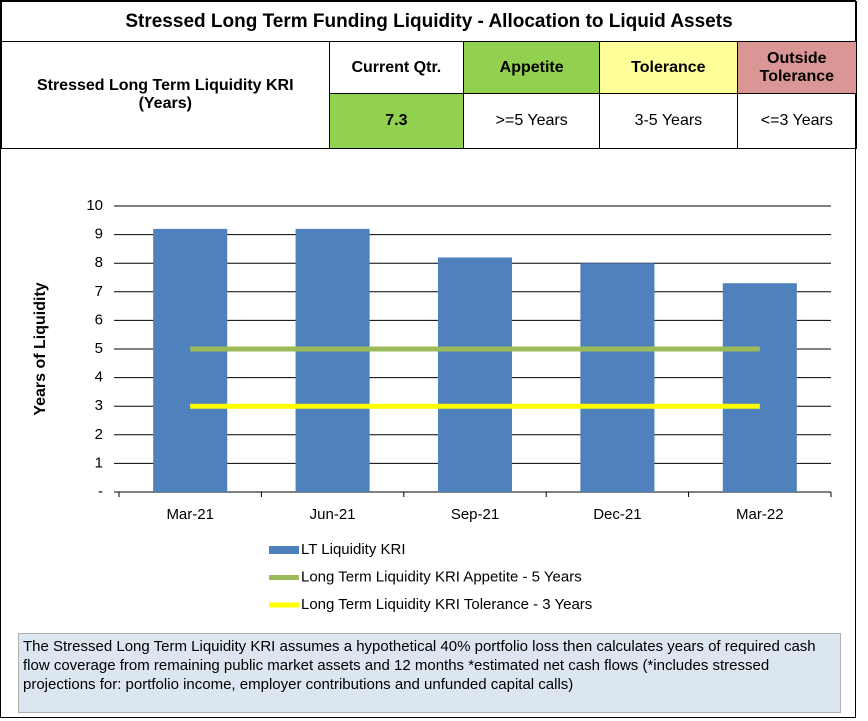 The height and width of the screenshot is (721, 868). I want to click on y-tick-label: 7, so click(99, 291).